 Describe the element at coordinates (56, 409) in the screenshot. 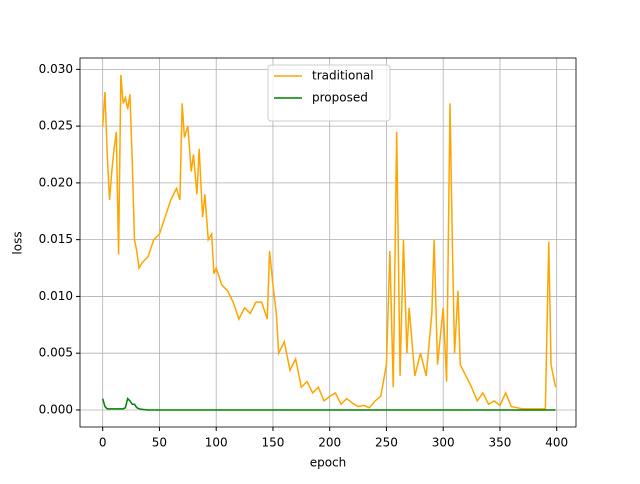

I see `y-tick-label: 0.000` at that location.